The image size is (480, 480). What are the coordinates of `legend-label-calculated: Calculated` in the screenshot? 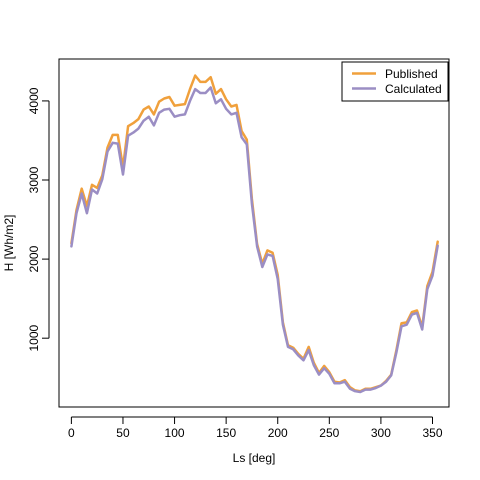 It's located at (413, 89).